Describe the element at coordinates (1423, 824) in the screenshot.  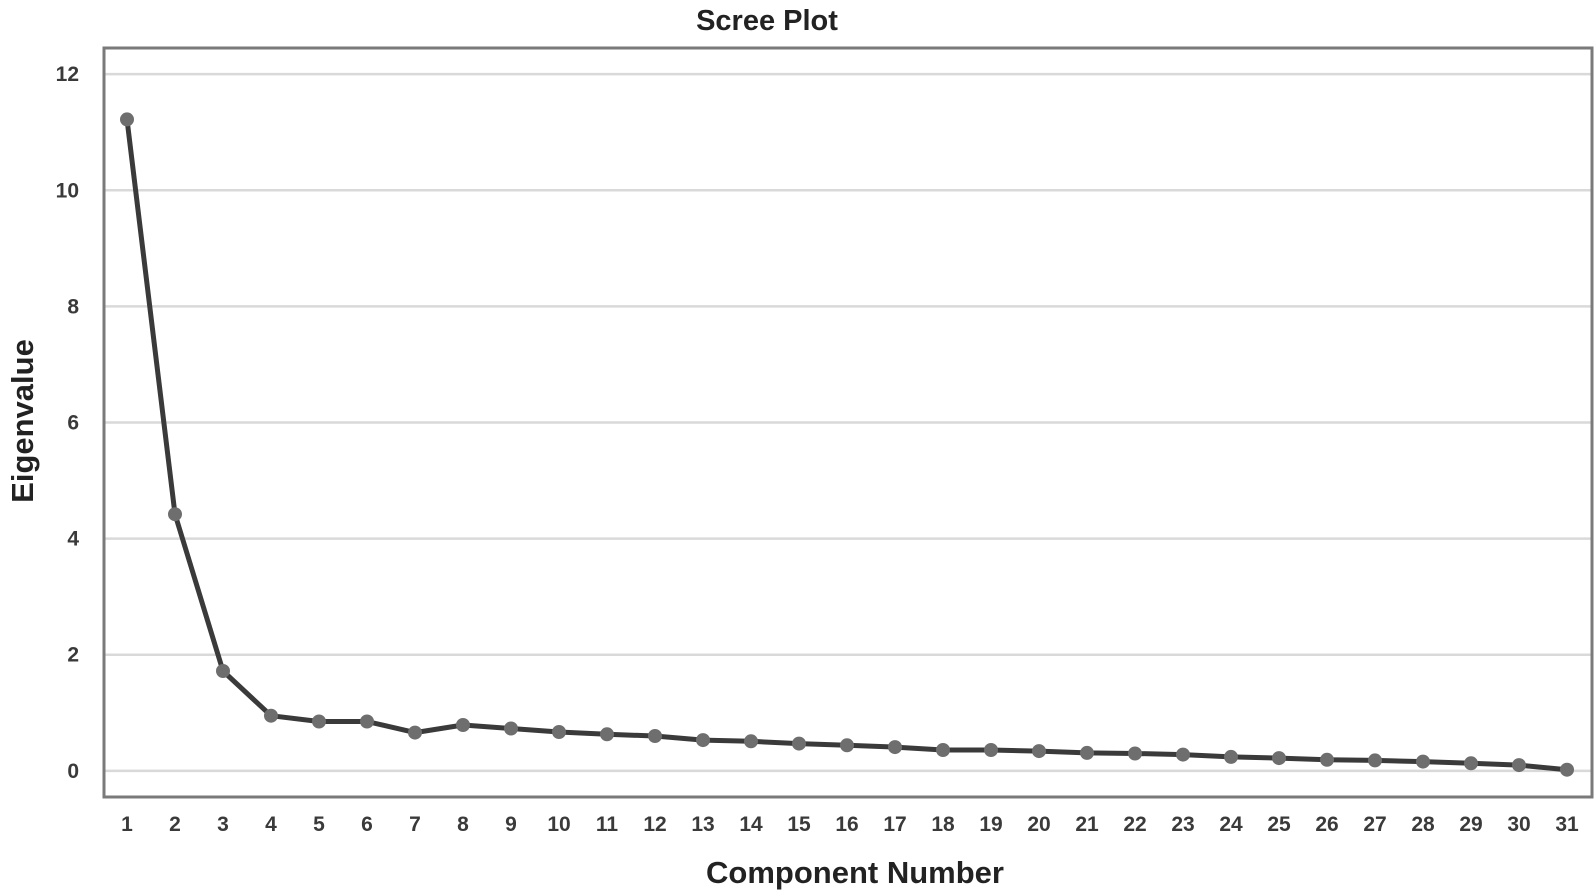
I see `x-tick-label: 28` at that location.